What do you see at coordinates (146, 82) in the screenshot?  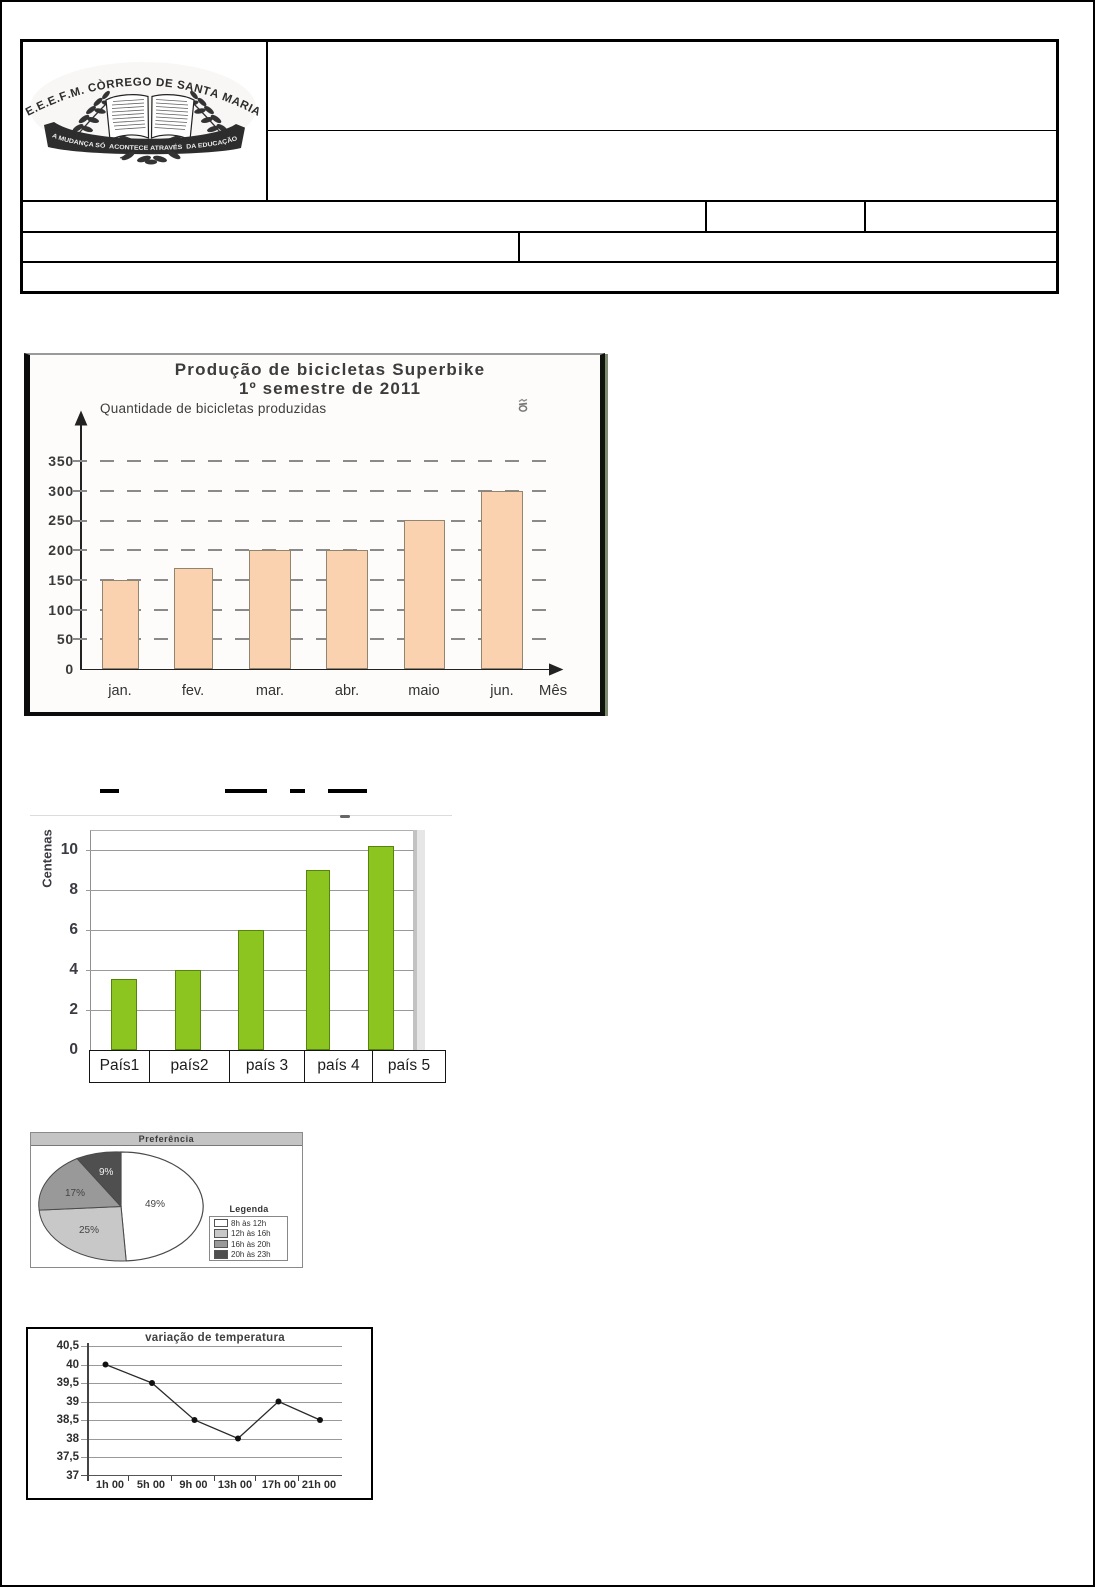 I see `svg-text: O` at bounding box center [146, 82].